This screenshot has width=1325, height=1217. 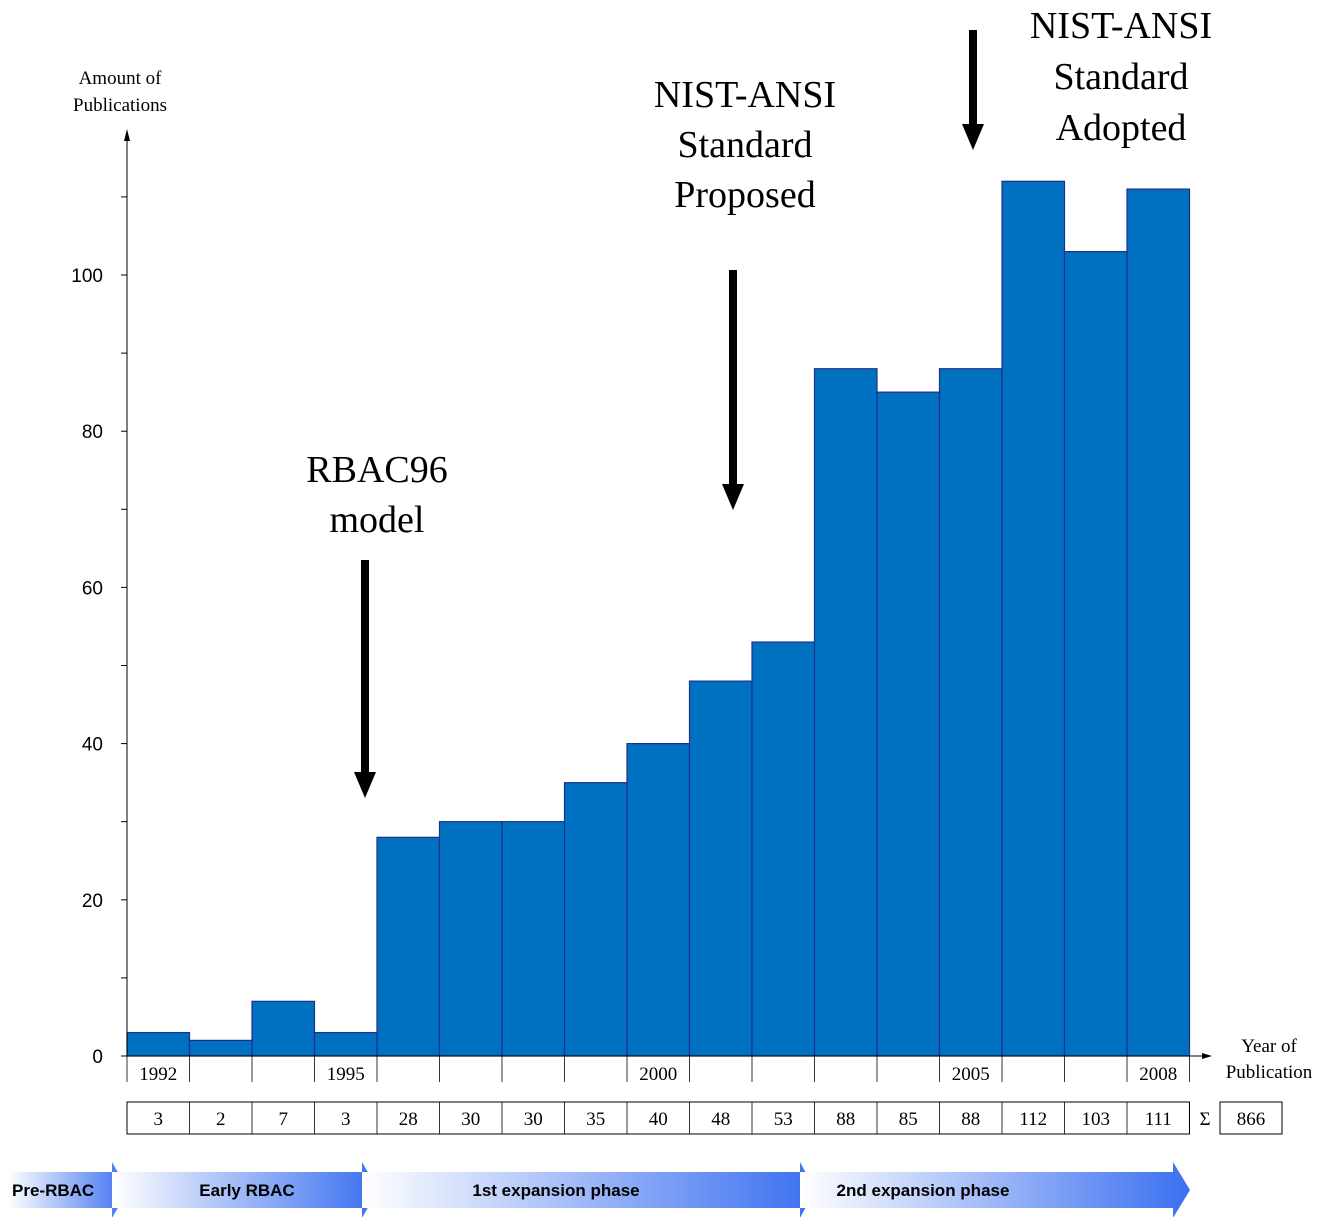 What do you see at coordinates (408, 946) in the screenshot?
I see `bar-1996` at bounding box center [408, 946].